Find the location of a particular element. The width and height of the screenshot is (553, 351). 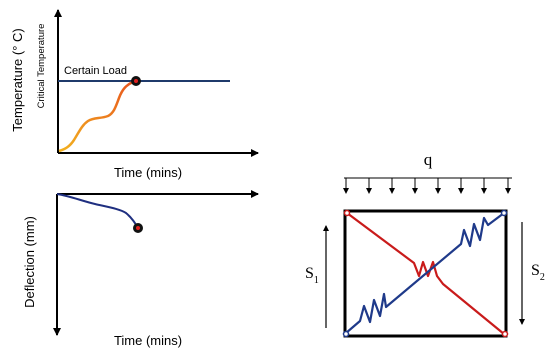

s1-label: S1 is located at coordinates (312, 275).